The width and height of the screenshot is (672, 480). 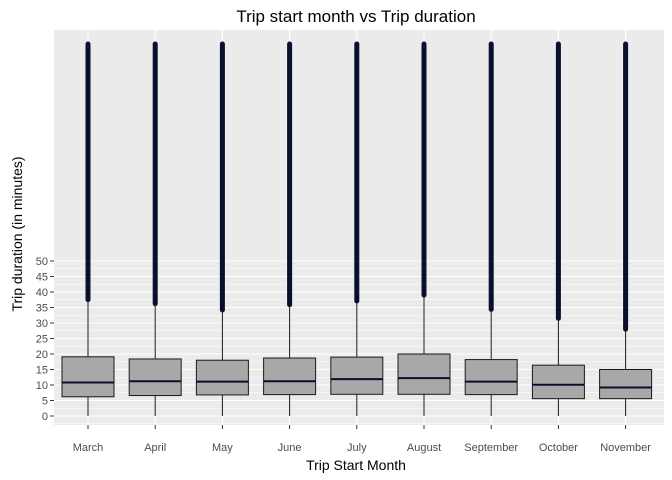 What do you see at coordinates (42, 262) in the screenshot?
I see `y-tick-label: 50` at bounding box center [42, 262].